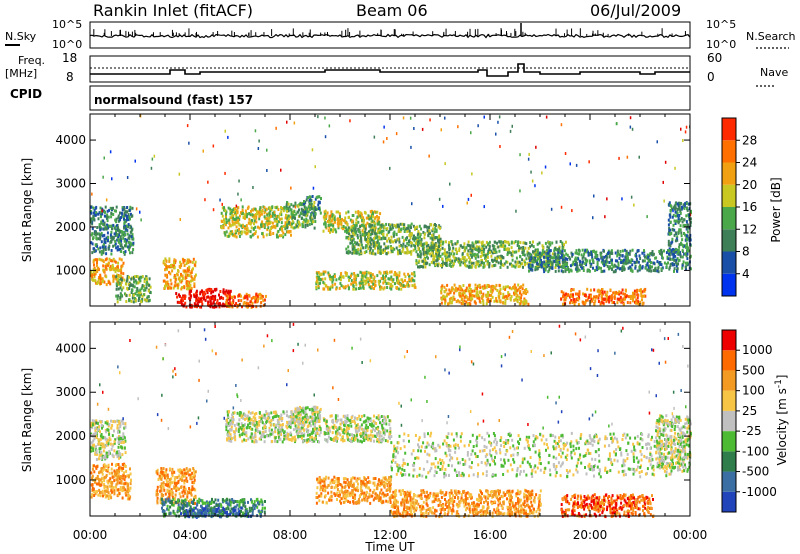  Describe the element at coordinates (729, 284) in the screenshot. I see `colorbar-segment` at that location.